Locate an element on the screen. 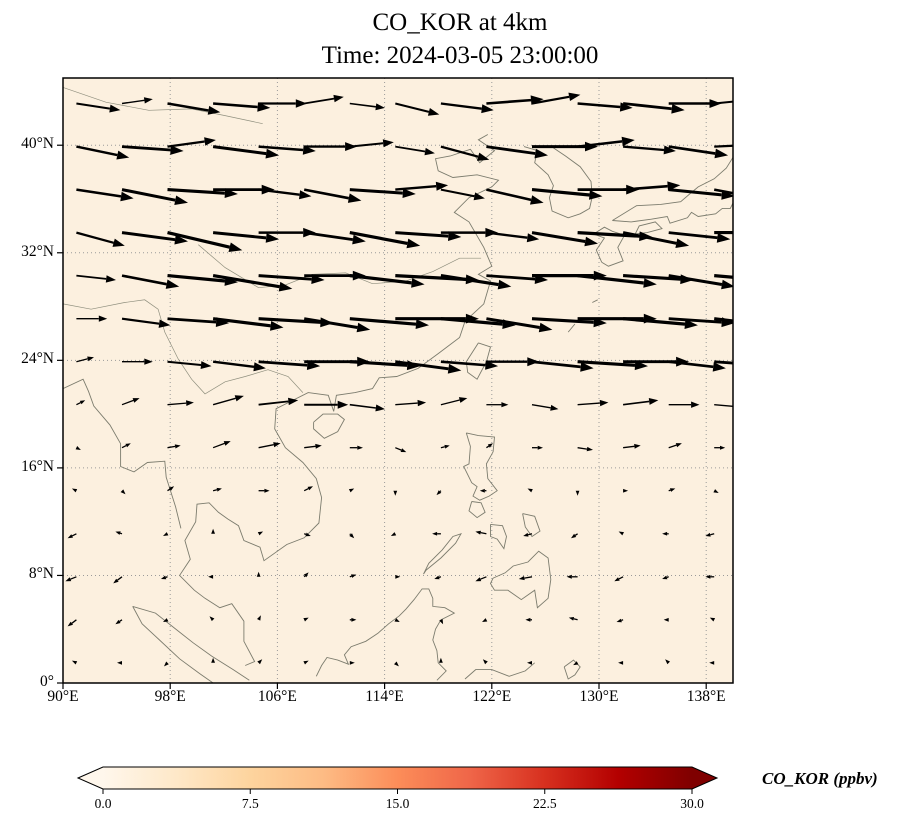 Image resolution: width=920 pixels, height=836 pixels. colorbar-label: CO_KOR (ppbv) is located at coordinates (820, 778).